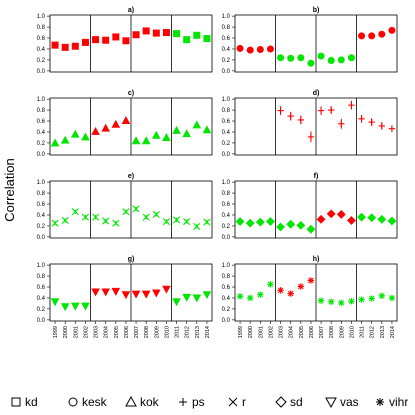  What do you see at coordinates (349, 402) in the screenshot?
I see `legend-label: vas` at bounding box center [349, 402].